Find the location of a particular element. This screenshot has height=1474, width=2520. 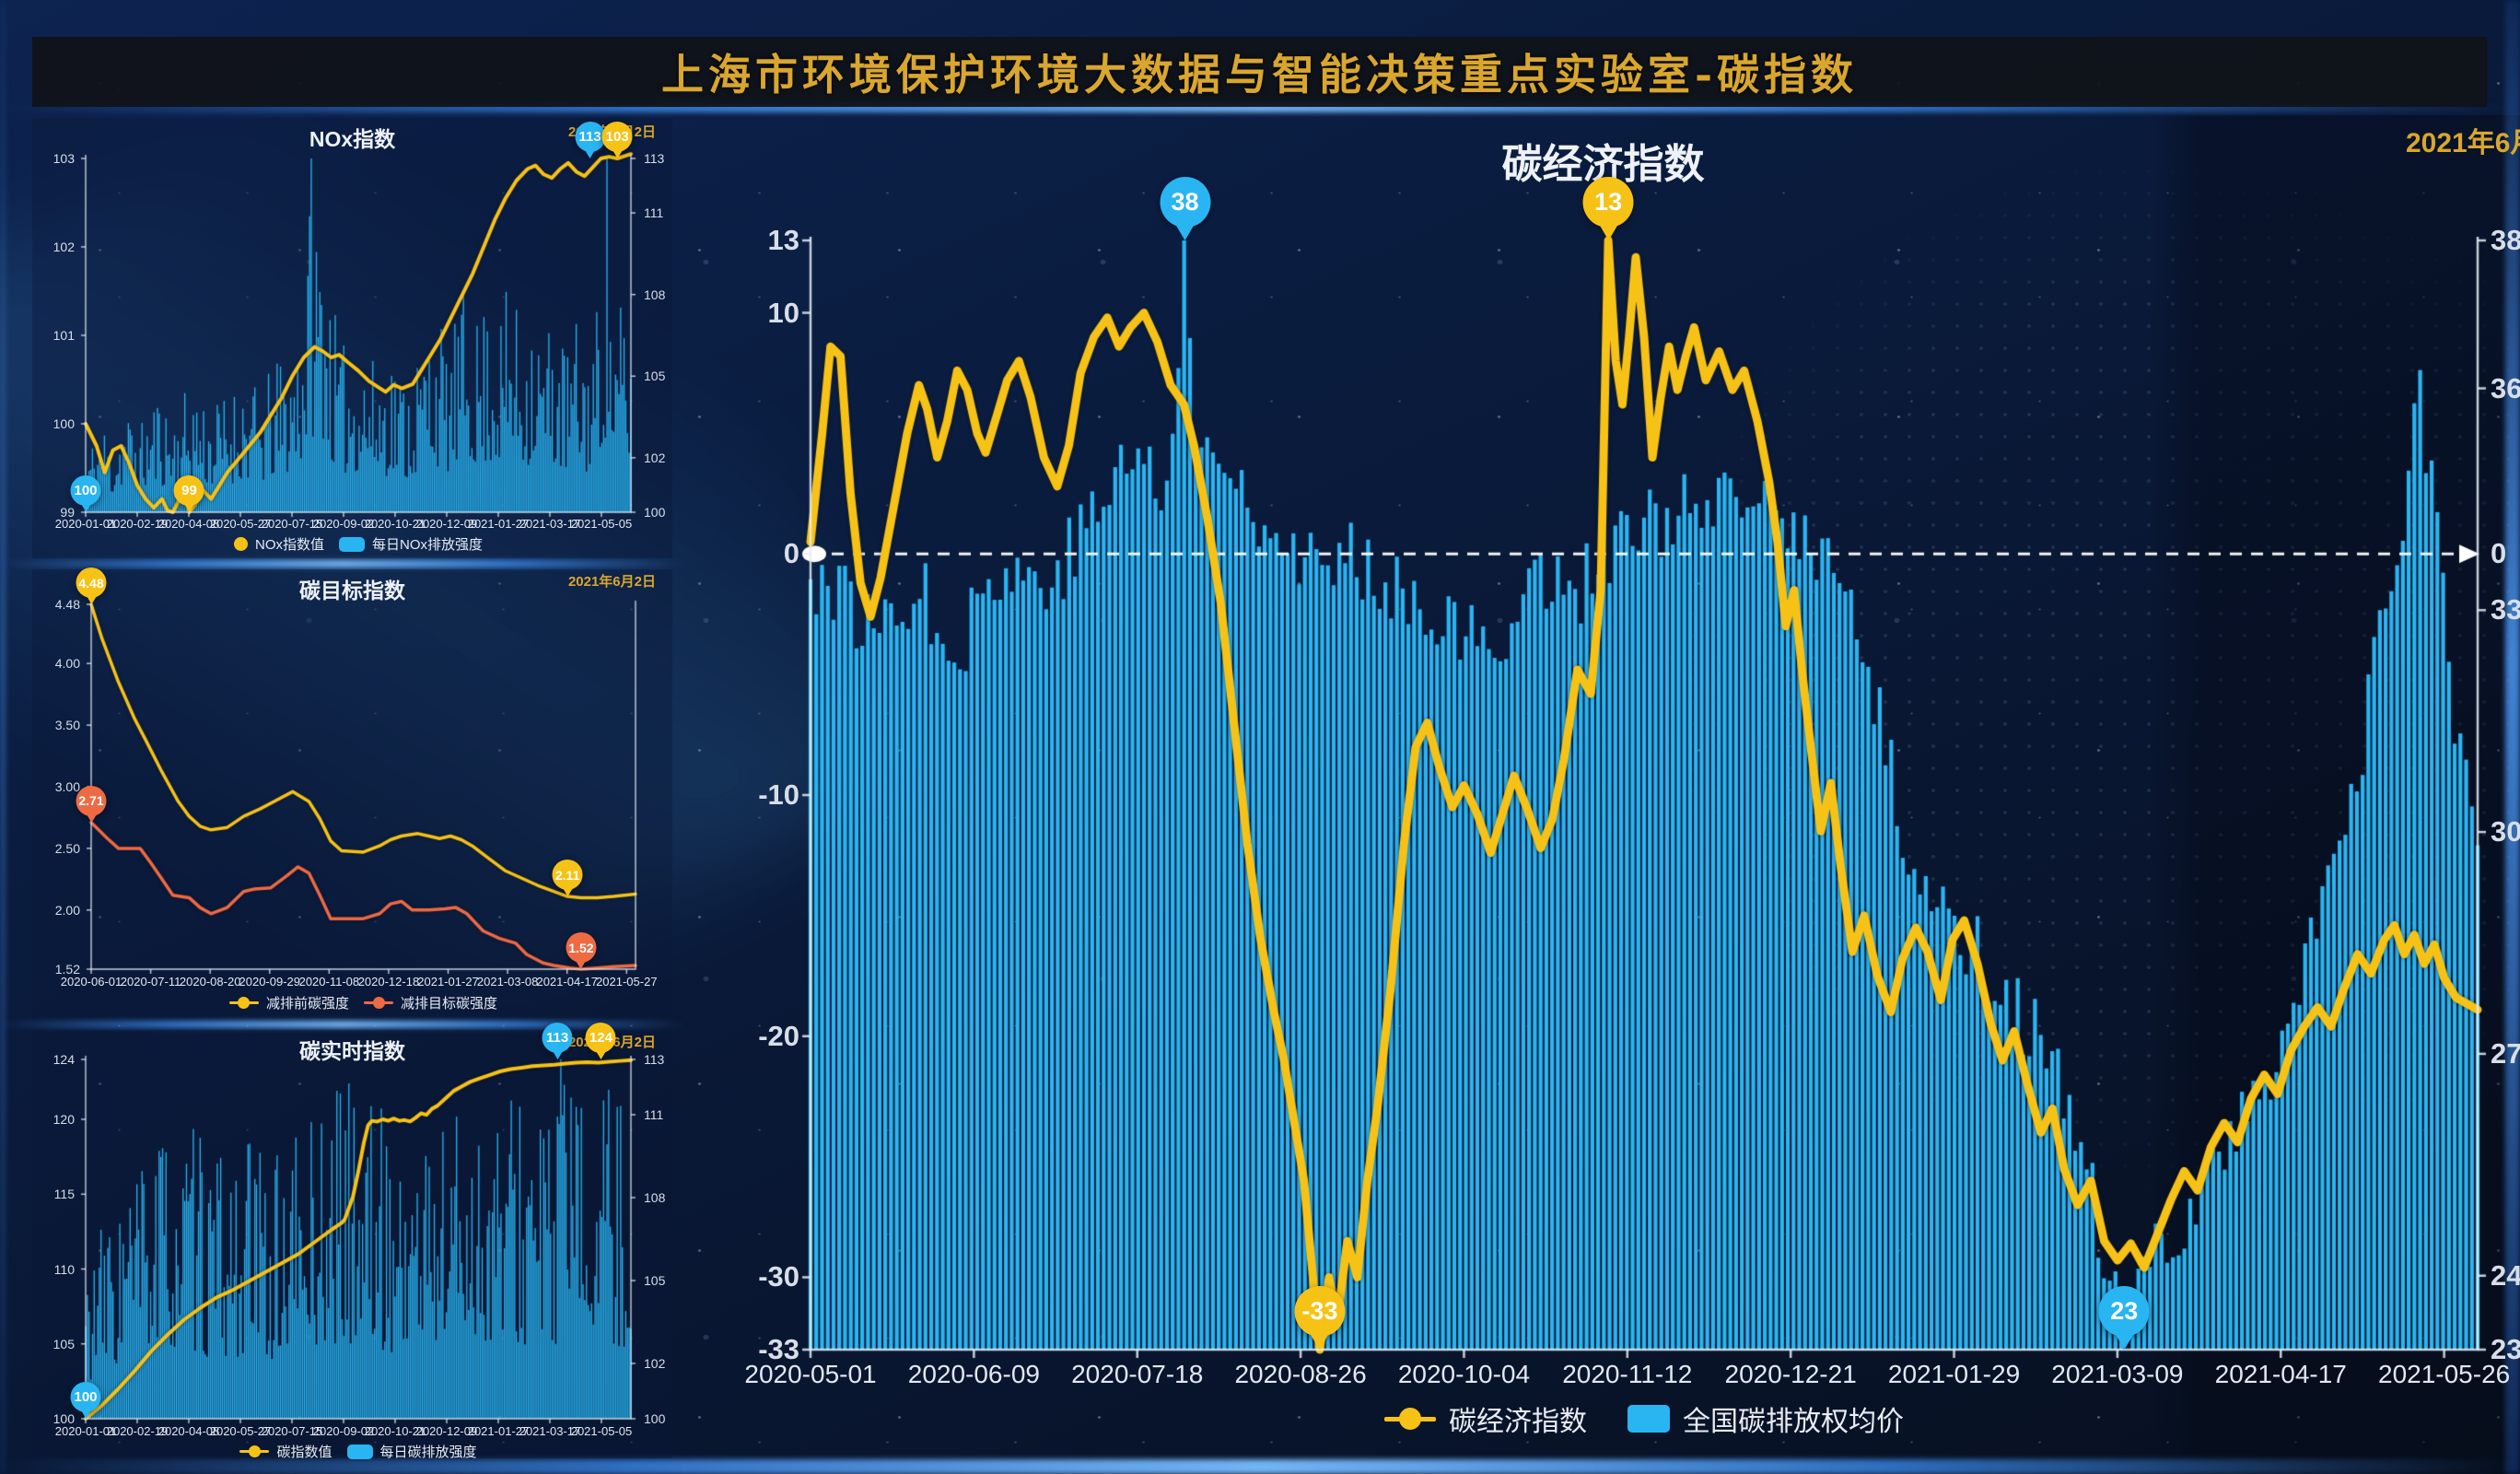

legend-item-每日碳排放强度: 每日碳排放强度 is located at coordinates (411, 1451).